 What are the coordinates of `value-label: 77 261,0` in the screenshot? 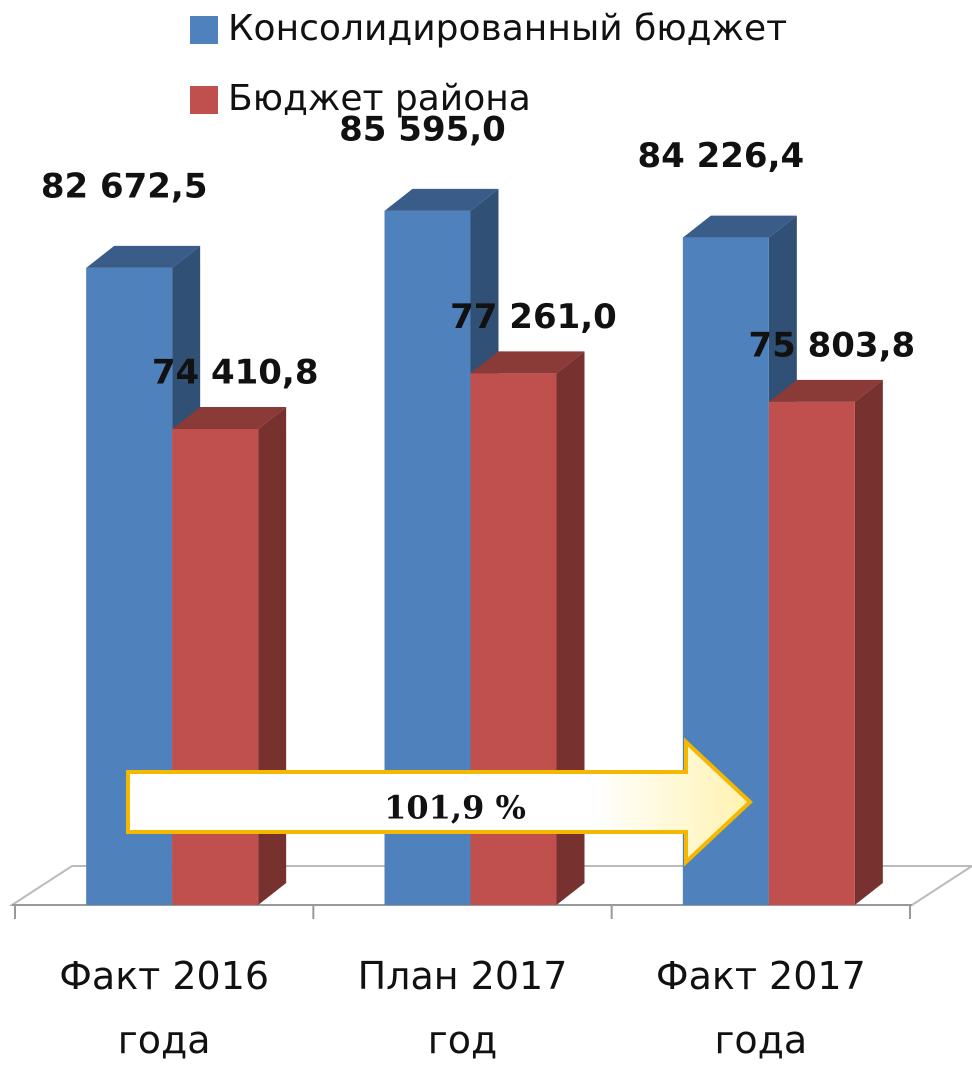 It's located at (533, 317).